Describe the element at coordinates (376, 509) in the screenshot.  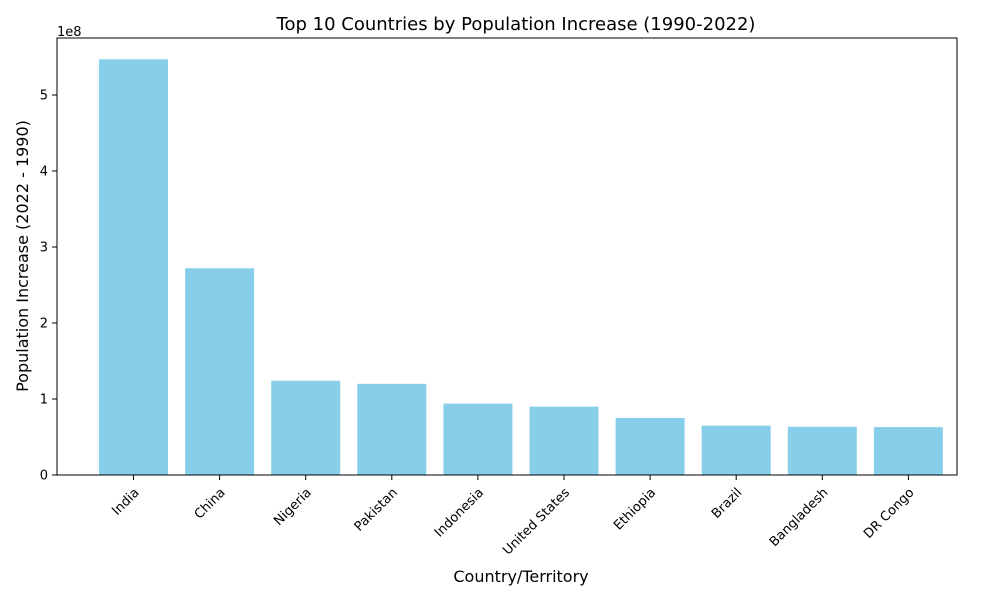
I see `x-tick-label: Pakistan` at that location.